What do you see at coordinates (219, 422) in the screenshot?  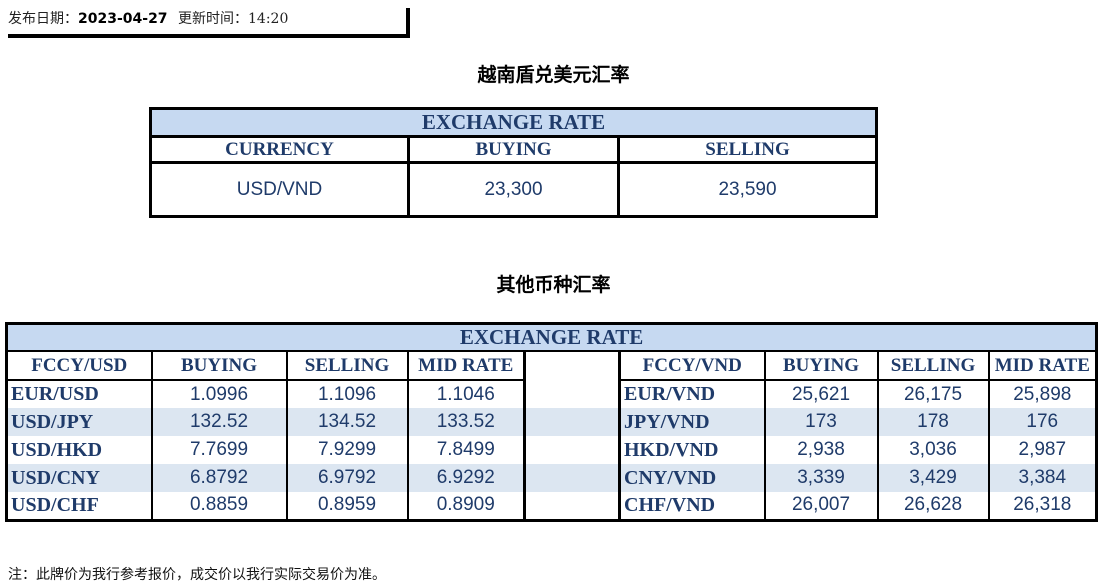 I see `buying-cell: 132.52` at bounding box center [219, 422].